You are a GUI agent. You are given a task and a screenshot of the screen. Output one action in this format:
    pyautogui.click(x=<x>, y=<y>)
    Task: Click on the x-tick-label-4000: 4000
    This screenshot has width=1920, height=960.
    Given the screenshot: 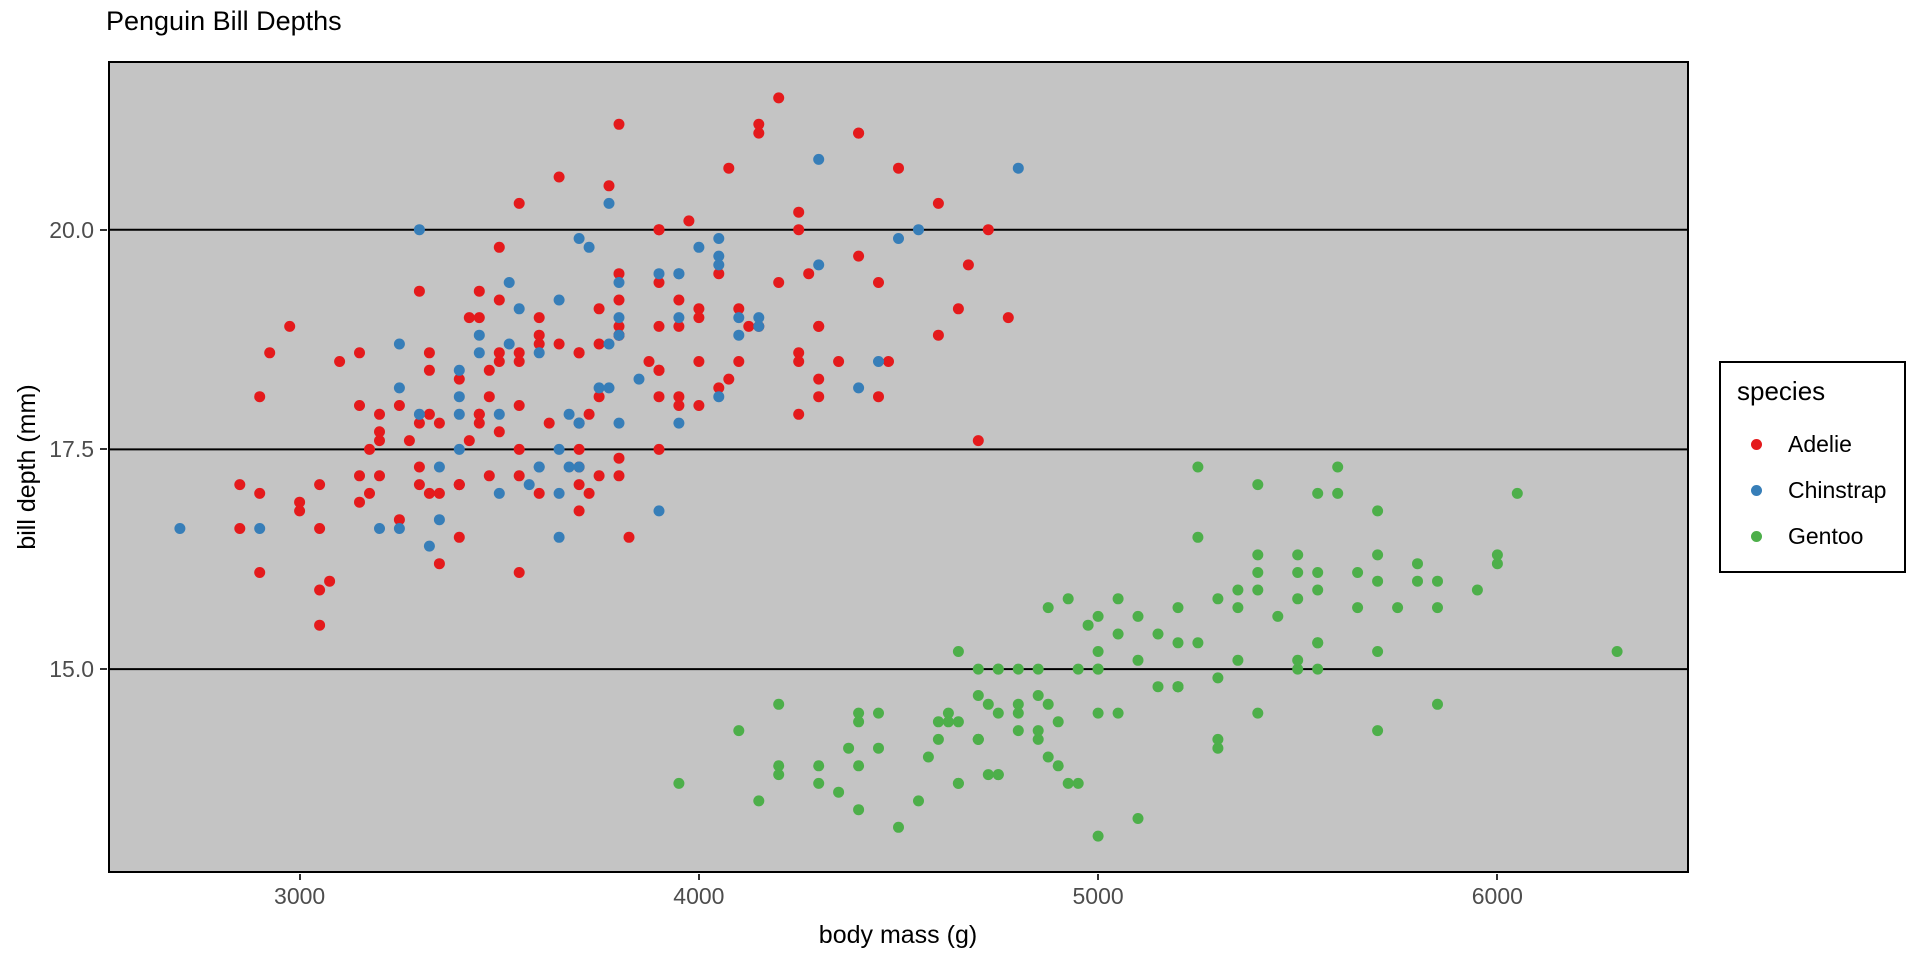 What is the action you would take?
    pyautogui.click(x=699, y=896)
    